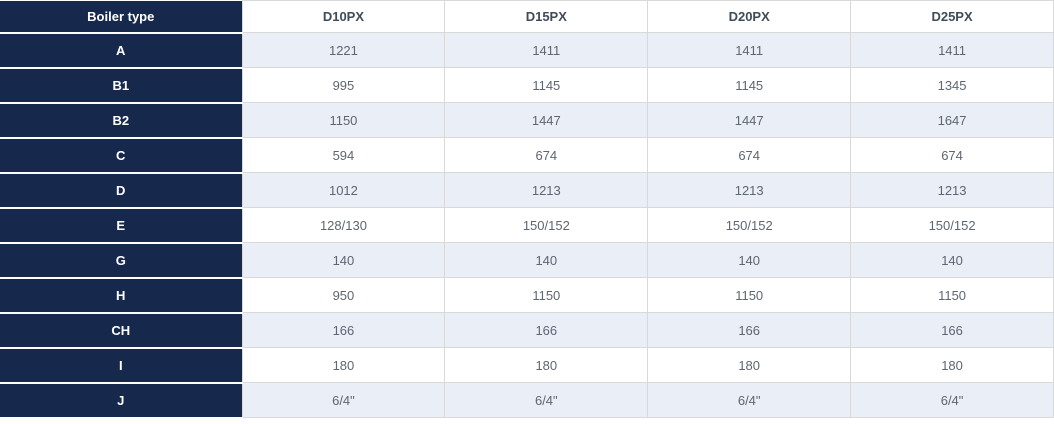  I want to click on table-cell: 1221, so click(343, 50).